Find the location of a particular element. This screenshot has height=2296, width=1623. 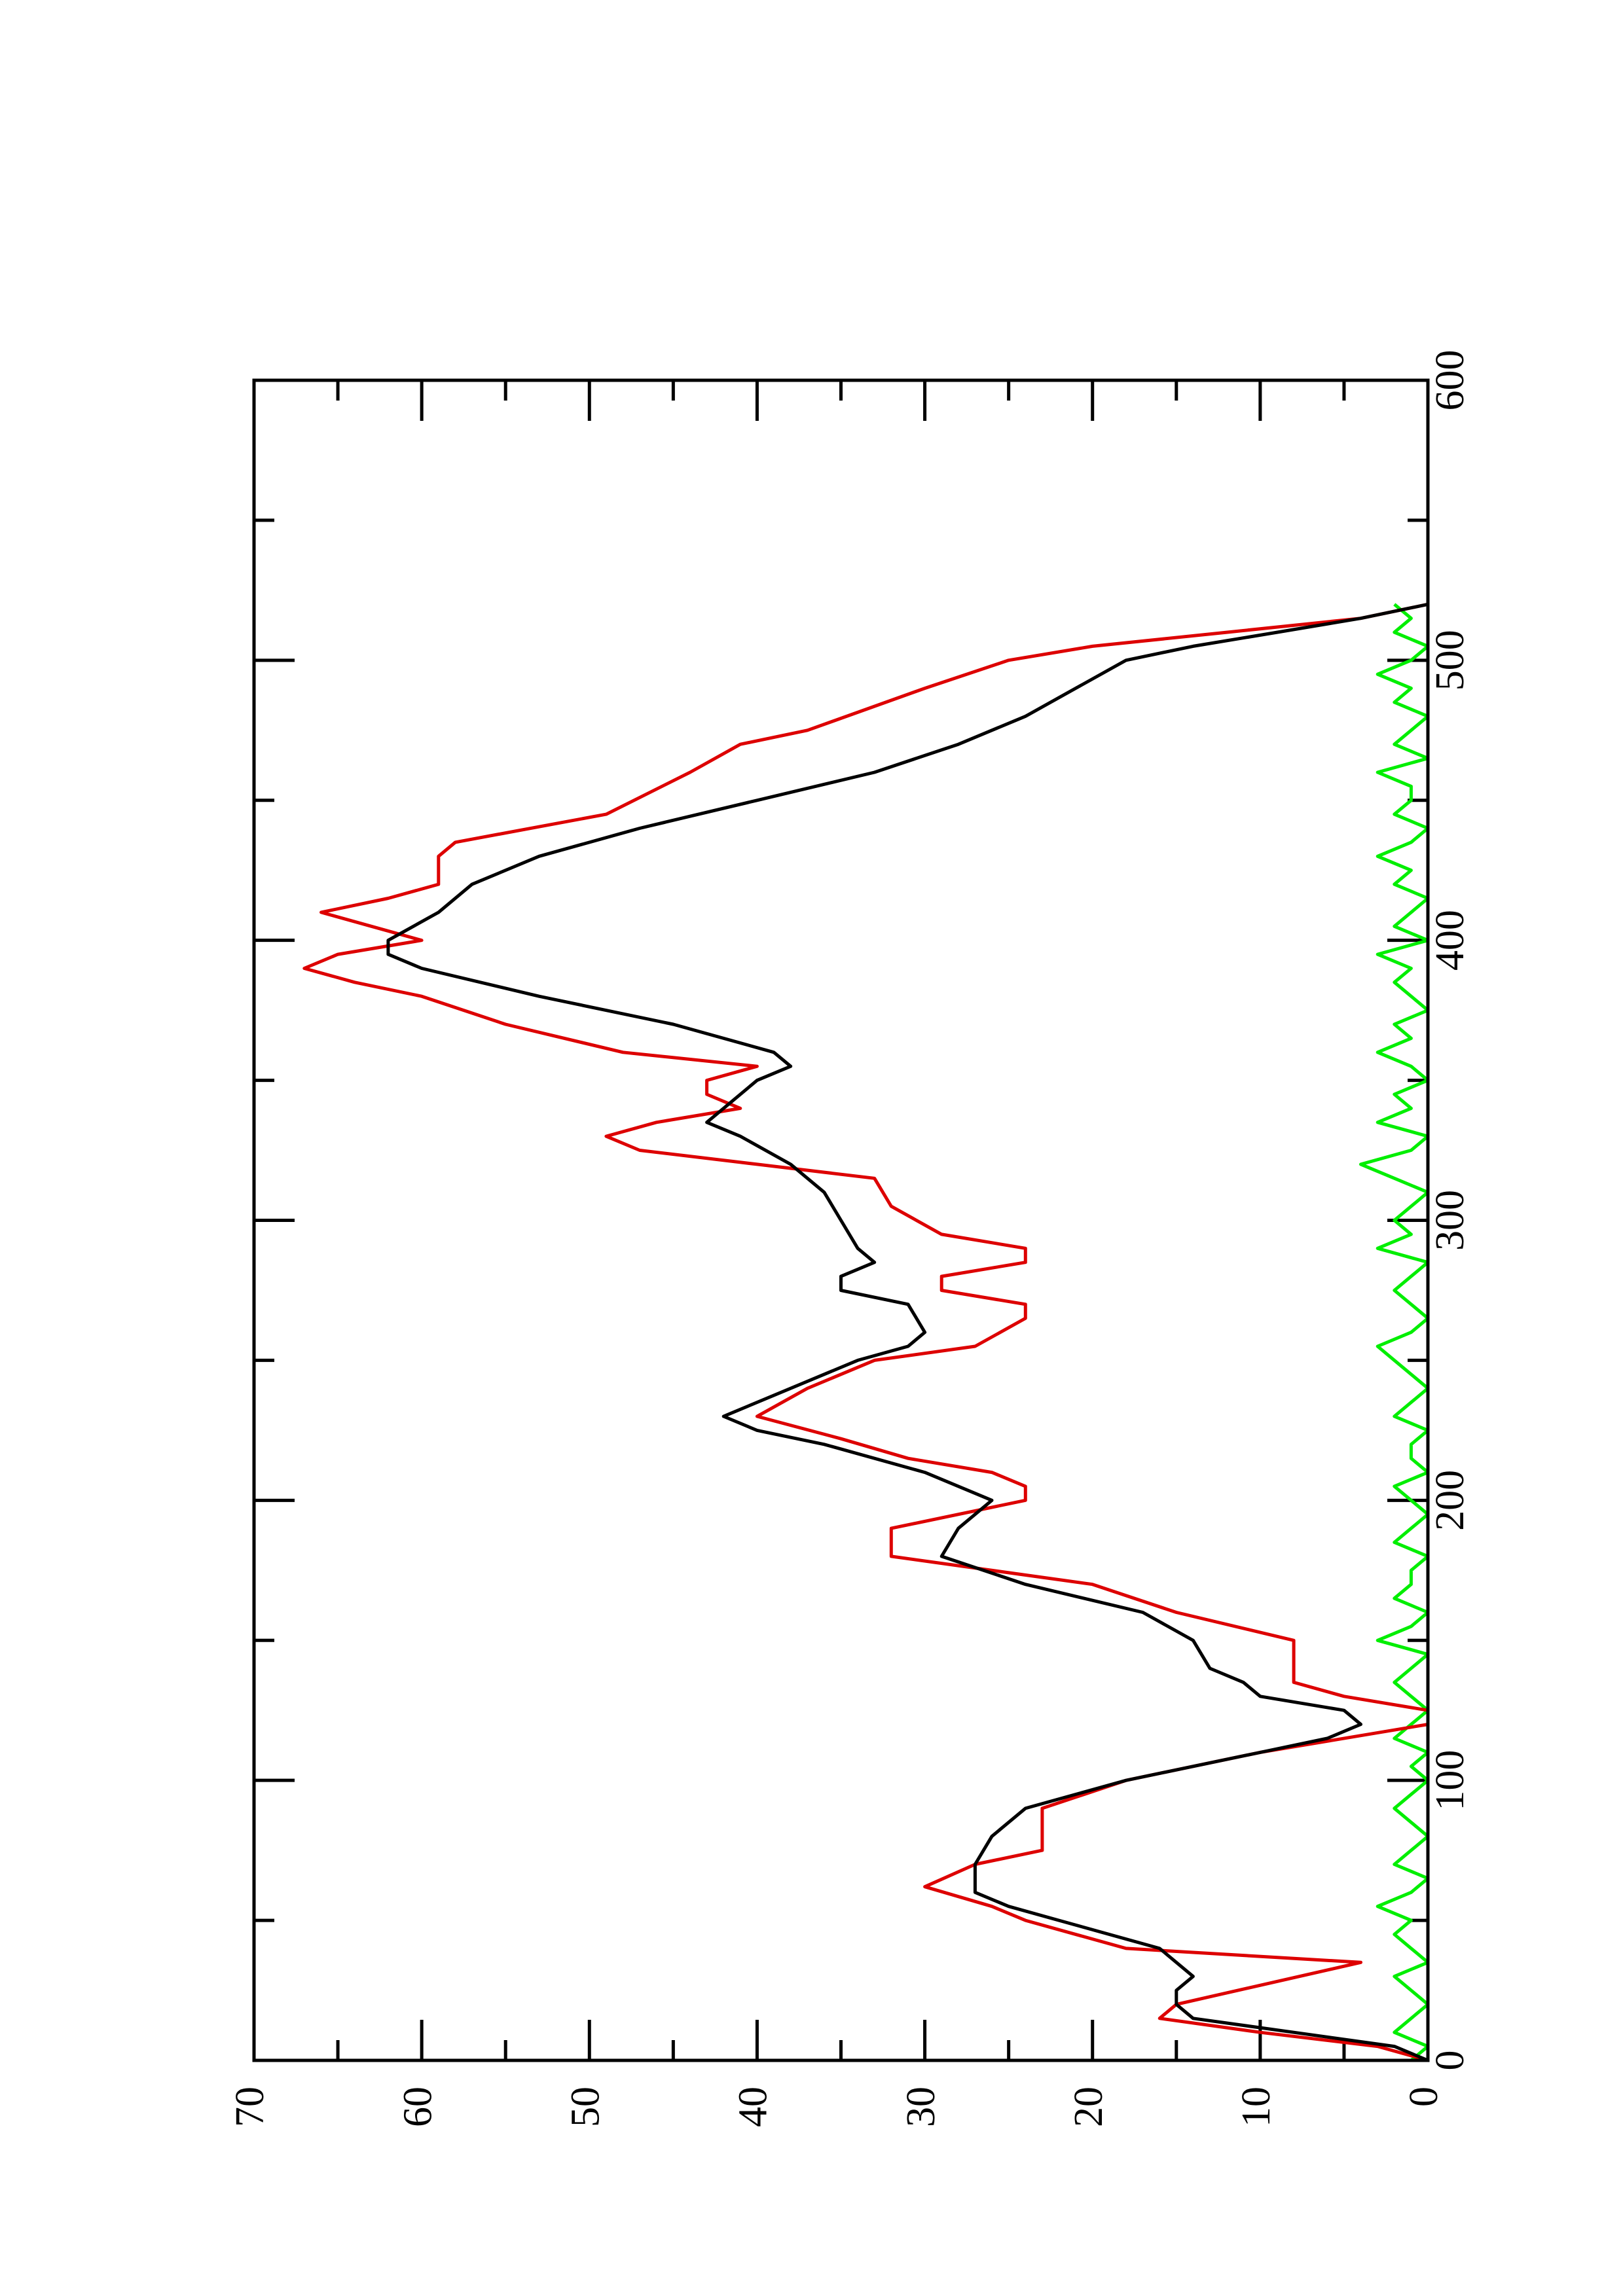

y-tick-label: 0 is located at coordinates (1424, 2097).